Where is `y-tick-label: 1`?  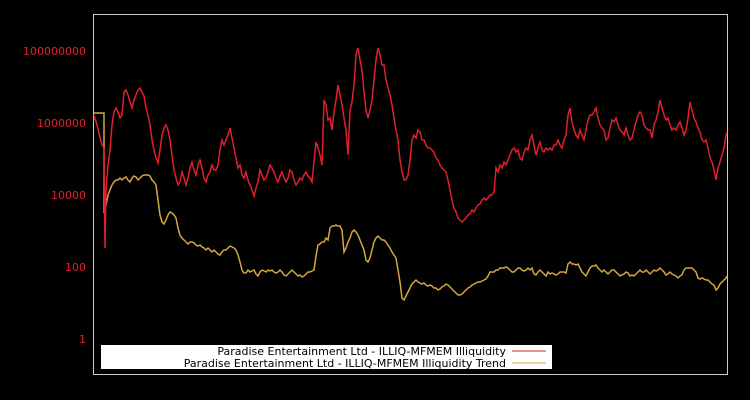 y-tick-label: 1 is located at coordinates (82, 339).